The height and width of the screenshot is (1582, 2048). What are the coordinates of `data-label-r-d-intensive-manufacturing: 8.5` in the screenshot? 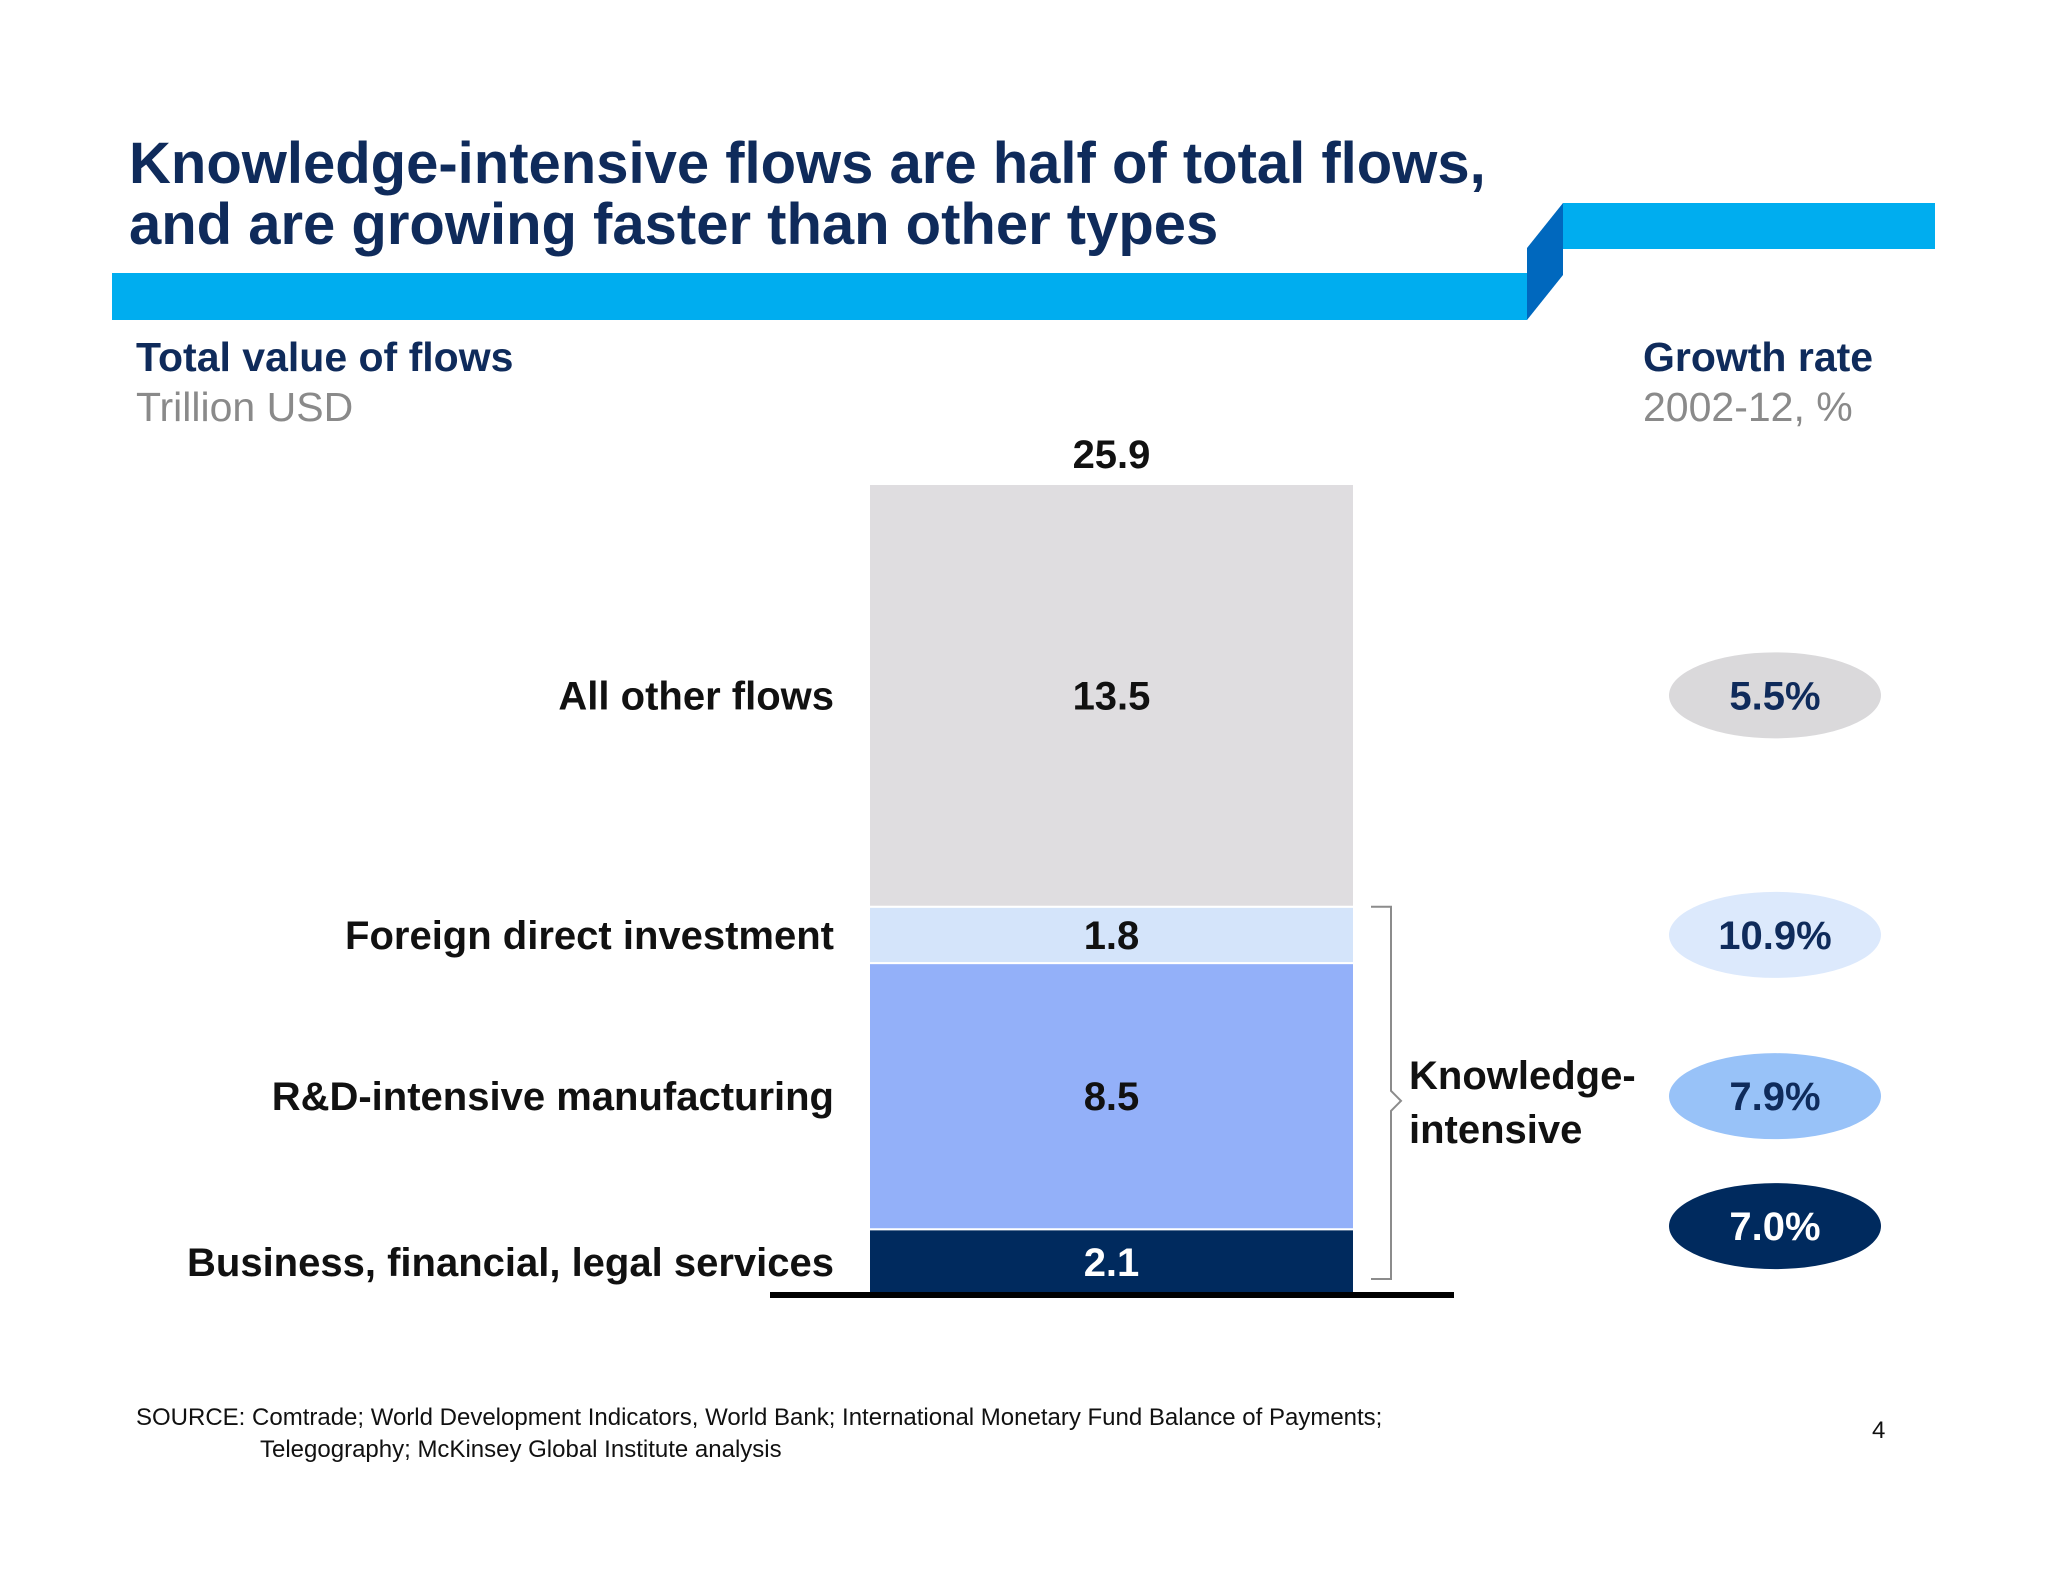 It's located at (1112, 1097).